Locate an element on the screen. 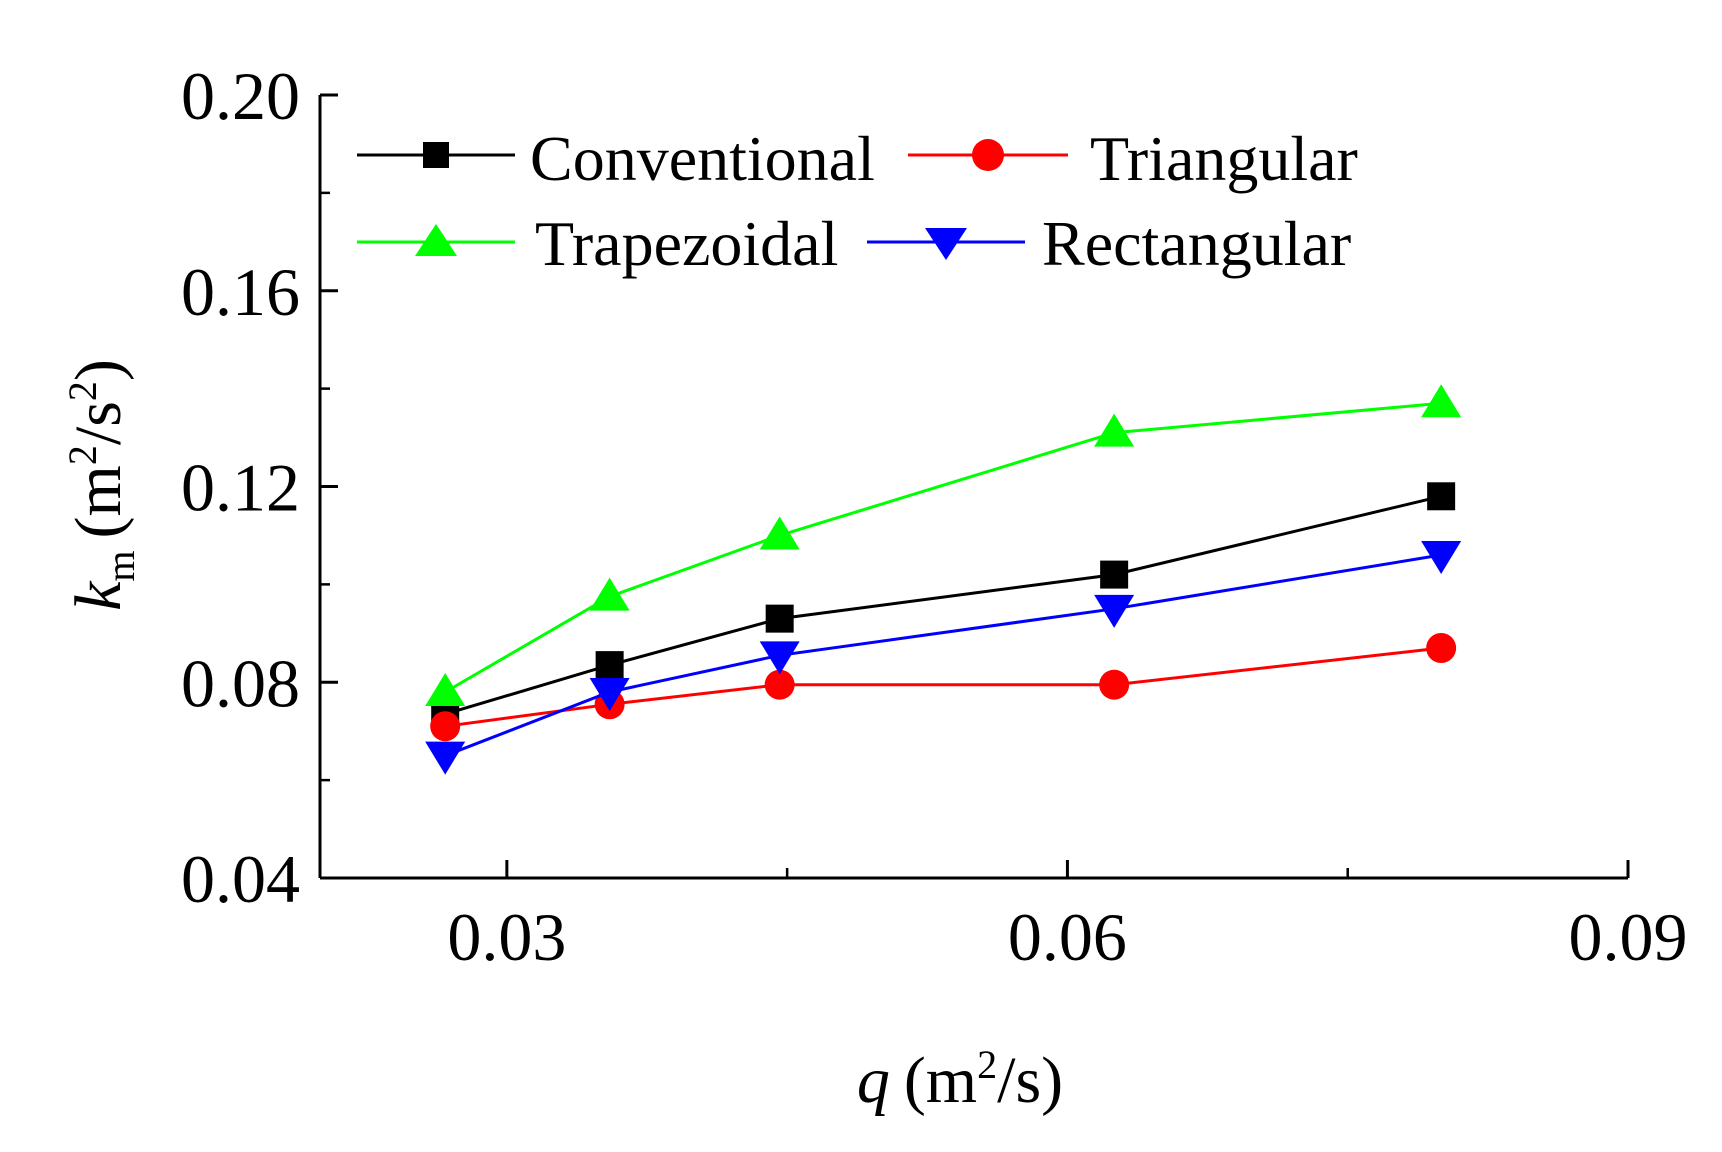 This screenshot has width=1722, height=1152. legend-entry-trapezoidal: Trapezoidal is located at coordinates (597, 243).